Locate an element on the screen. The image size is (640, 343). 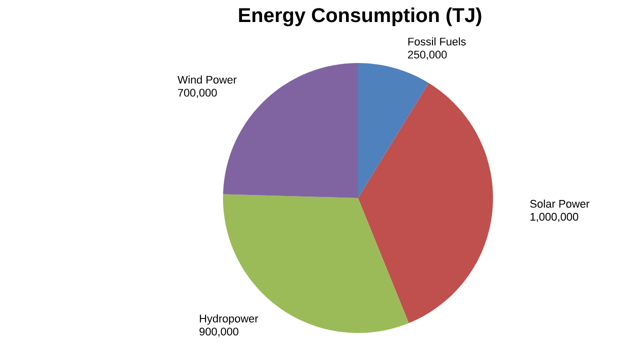
data-label: 250,000 is located at coordinates (427, 55).